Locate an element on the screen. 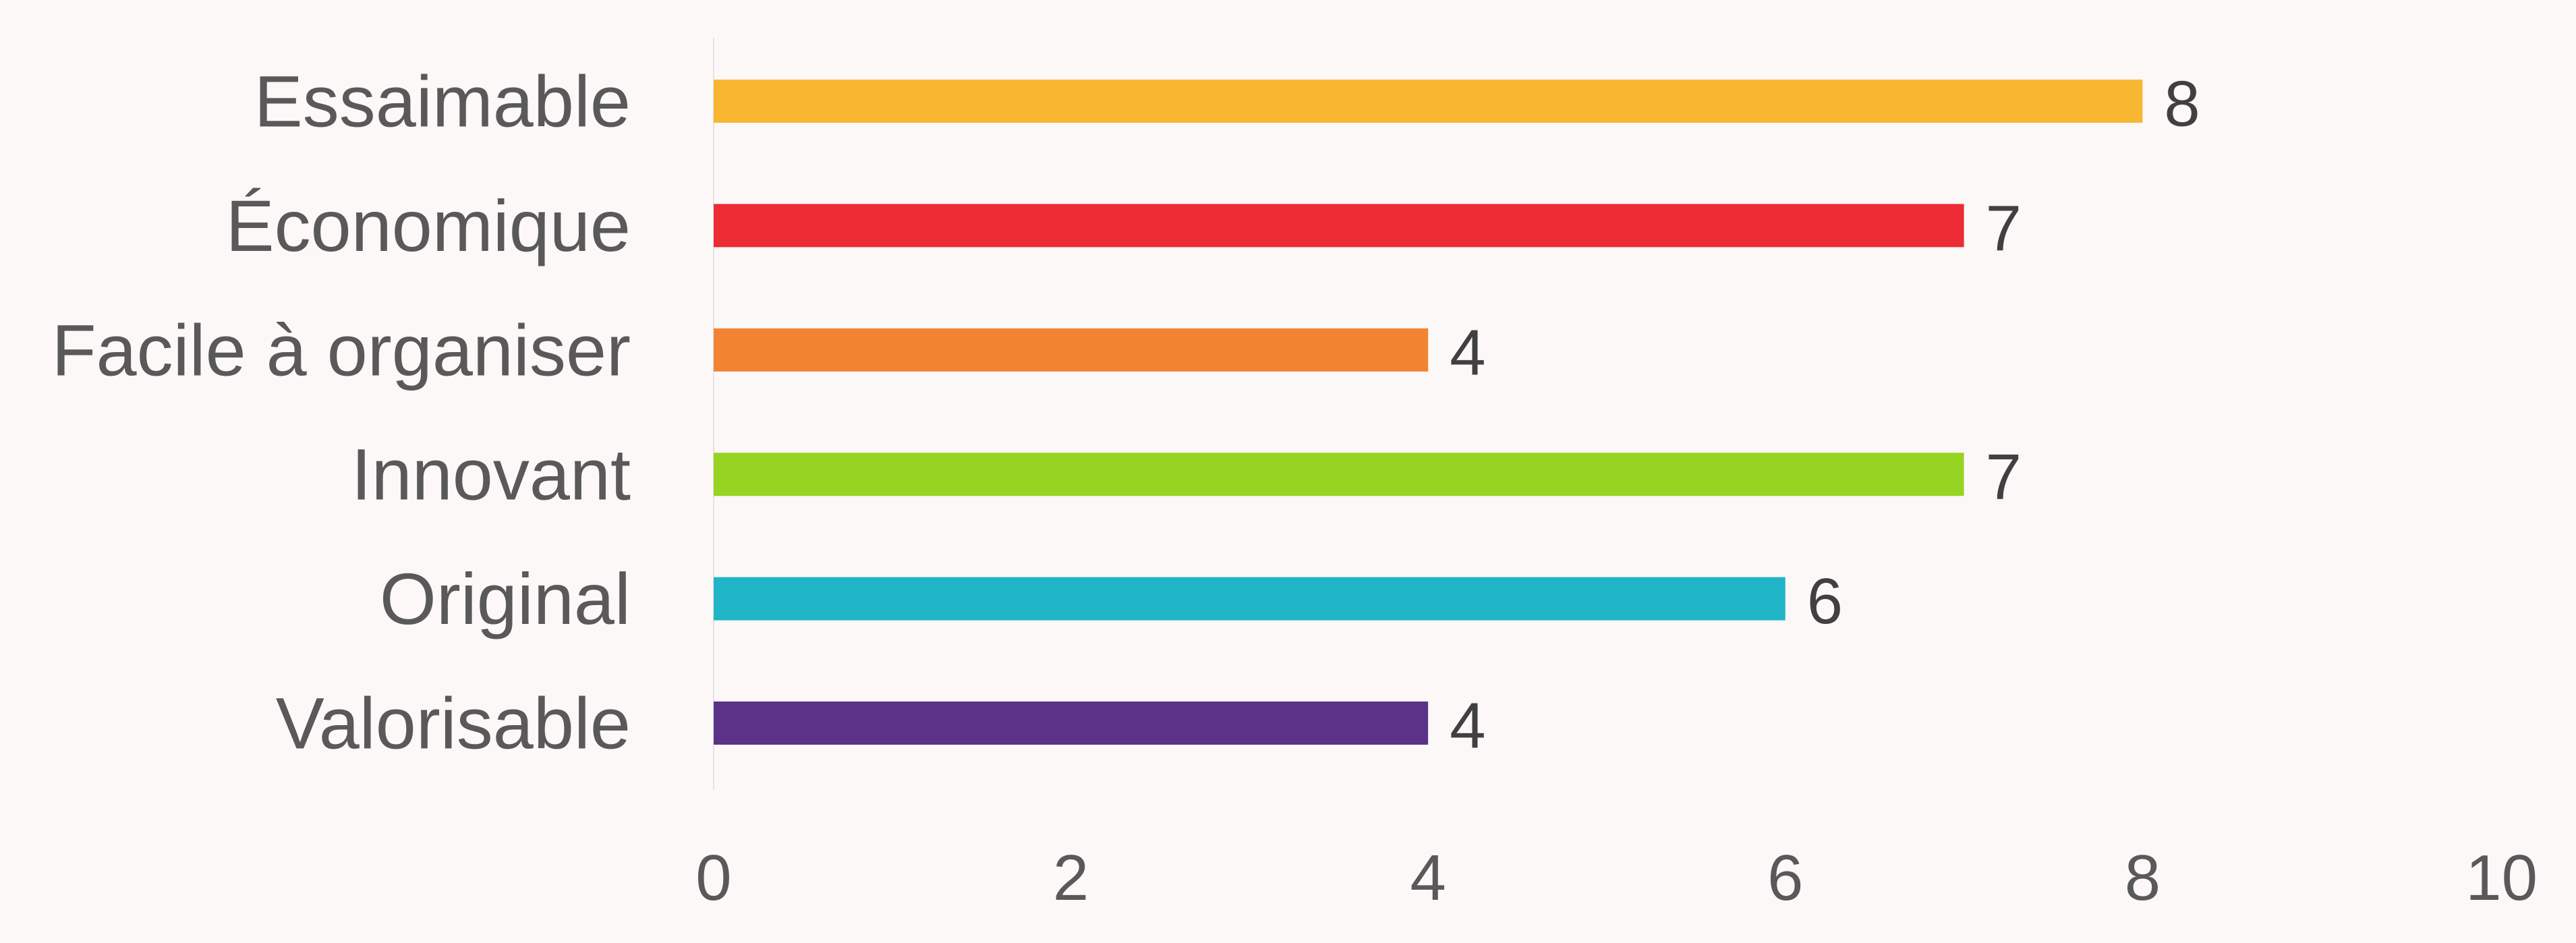 The height and width of the screenshot is (943, 2576). x-tick-label-4: 4 is located at coordinates (1428, 878).